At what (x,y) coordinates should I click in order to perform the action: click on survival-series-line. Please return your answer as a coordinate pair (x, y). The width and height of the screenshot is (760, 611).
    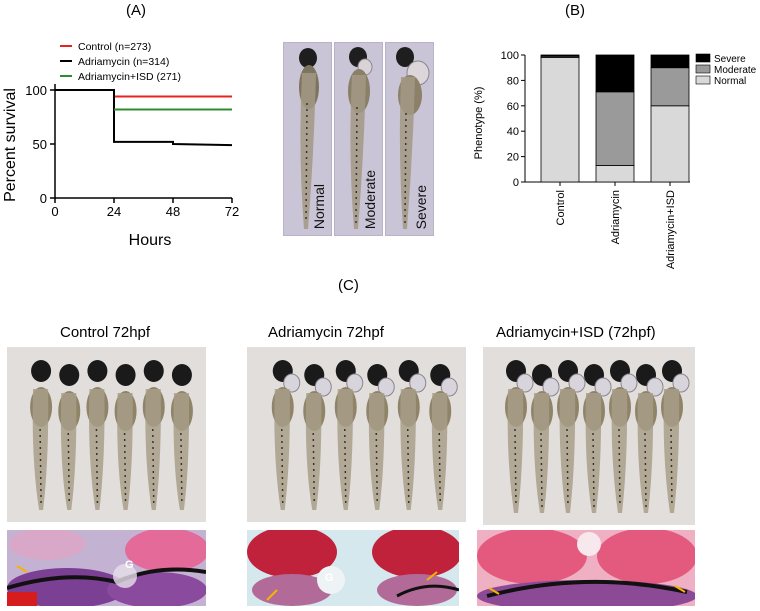
    Looking at the image, I should click on (144, 118).